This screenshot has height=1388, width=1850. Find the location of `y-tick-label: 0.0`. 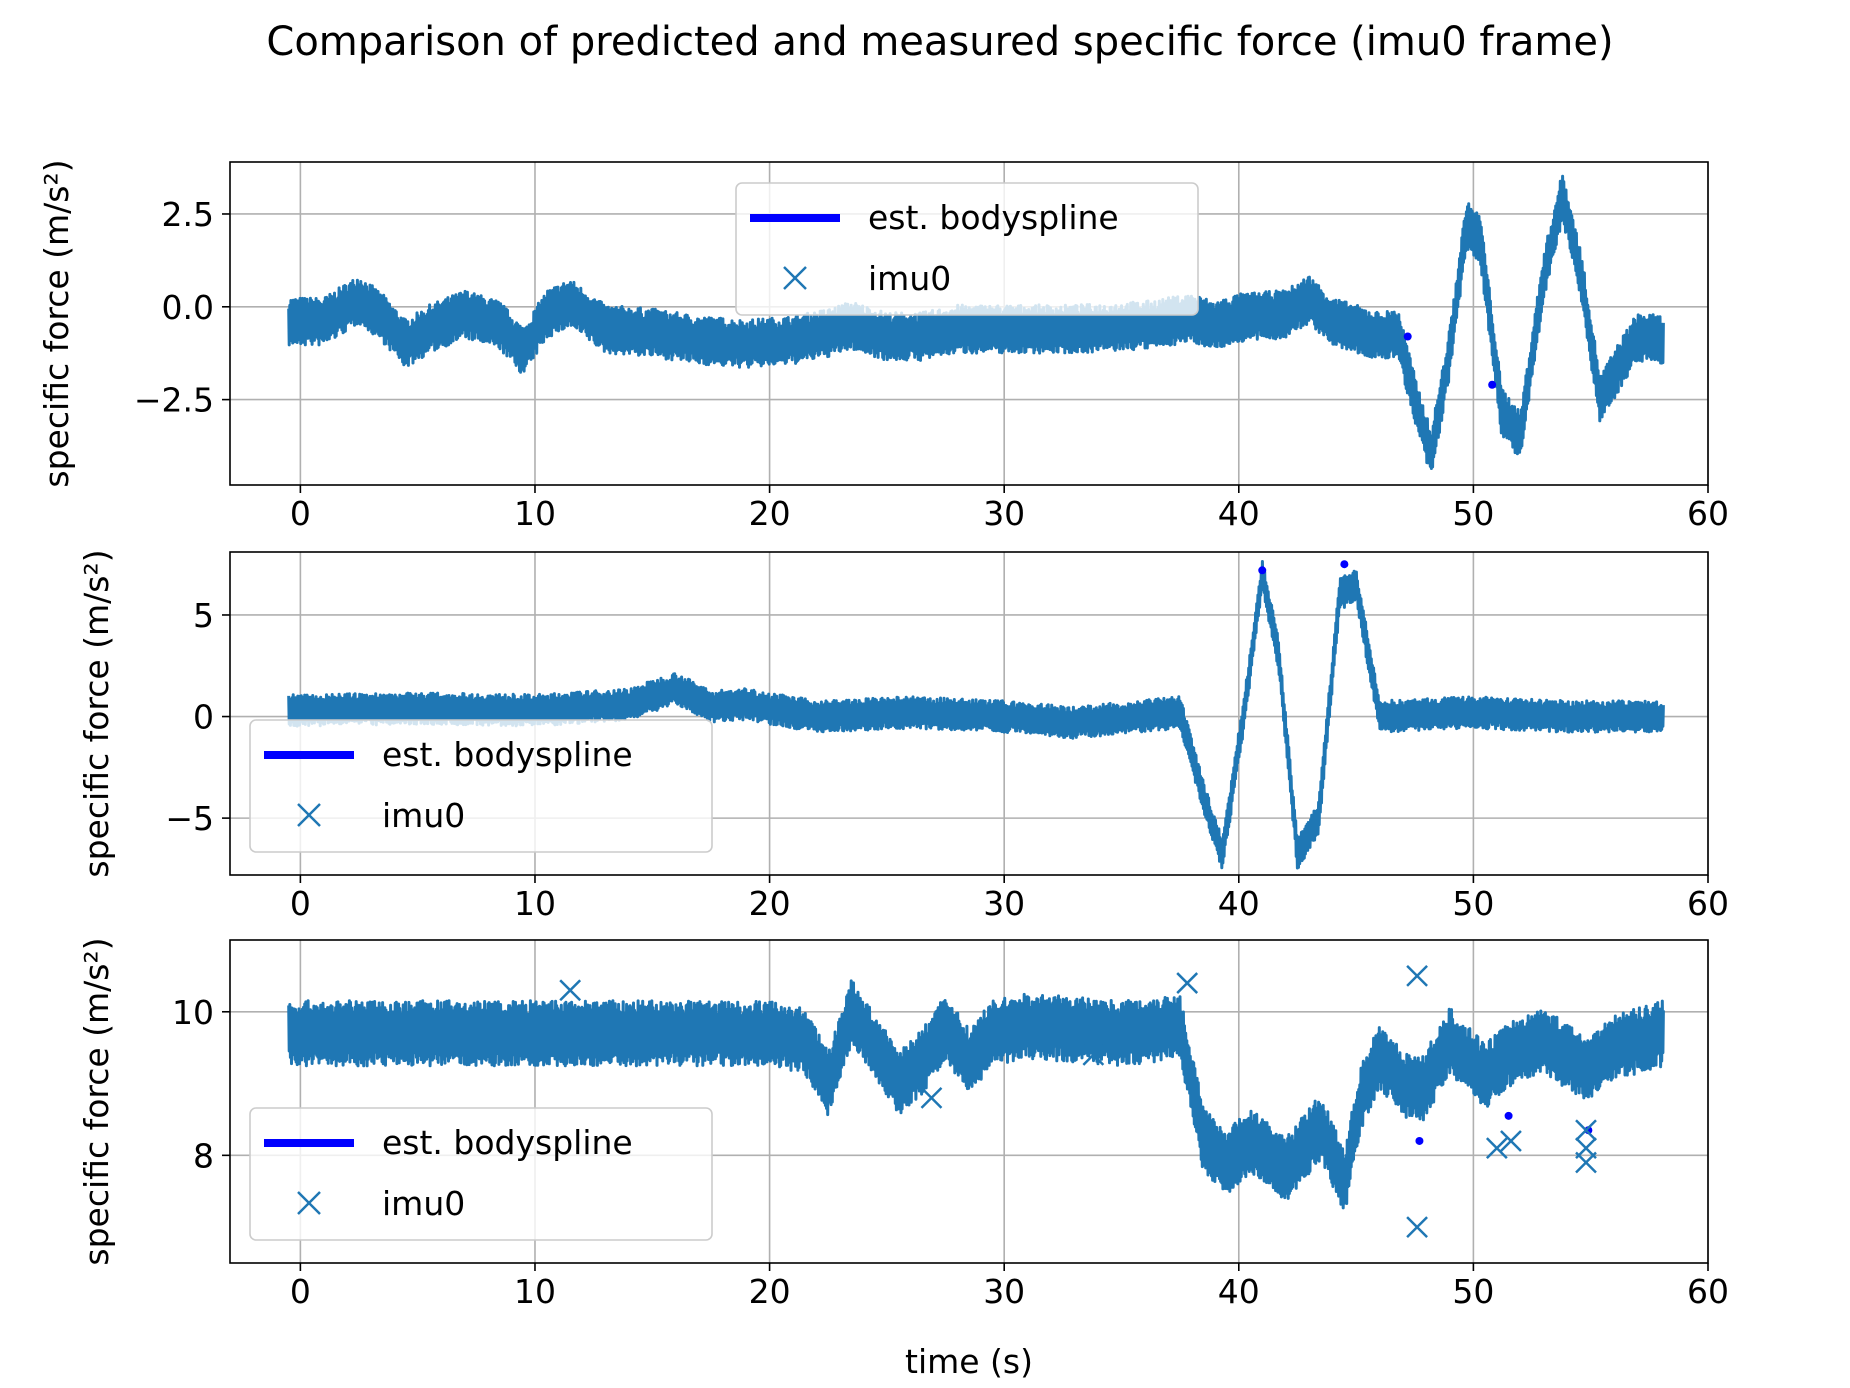

y-tick-label: 0.0 is located at coordinates (188, 307).